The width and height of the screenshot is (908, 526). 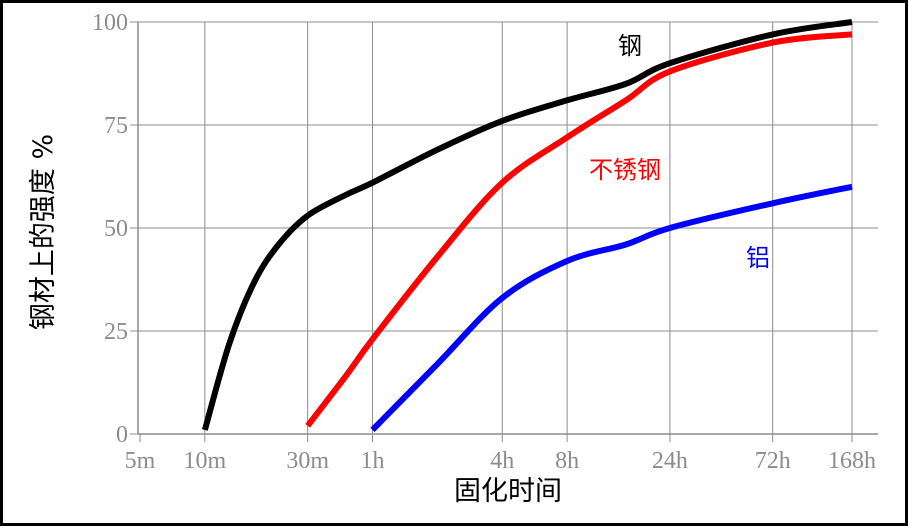 What do you see at coordinates (508, 491) in the screenshot?
I see `x-axis-title: 固化时间` at bounding box center [508, 491].